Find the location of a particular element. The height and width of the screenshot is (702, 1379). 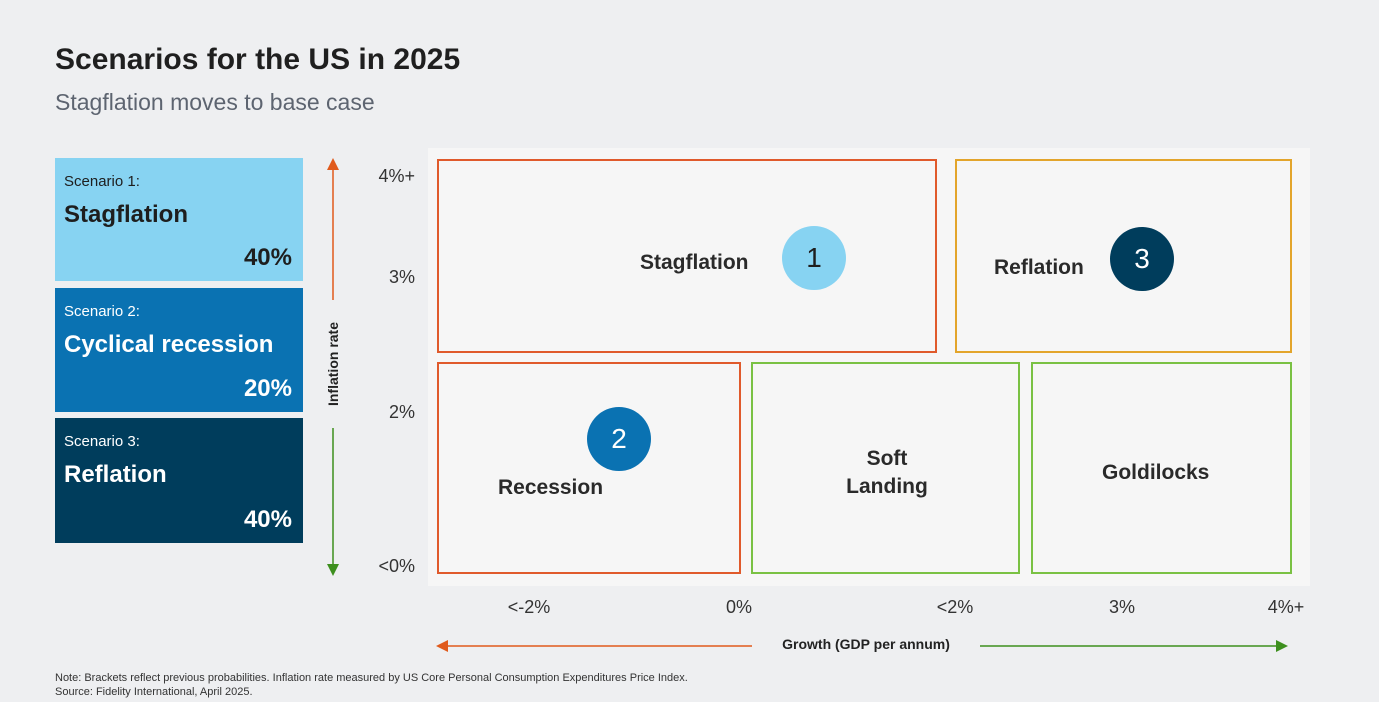

quadrant-label-stagflation: Stagflation is located at coordinates (694, 262).